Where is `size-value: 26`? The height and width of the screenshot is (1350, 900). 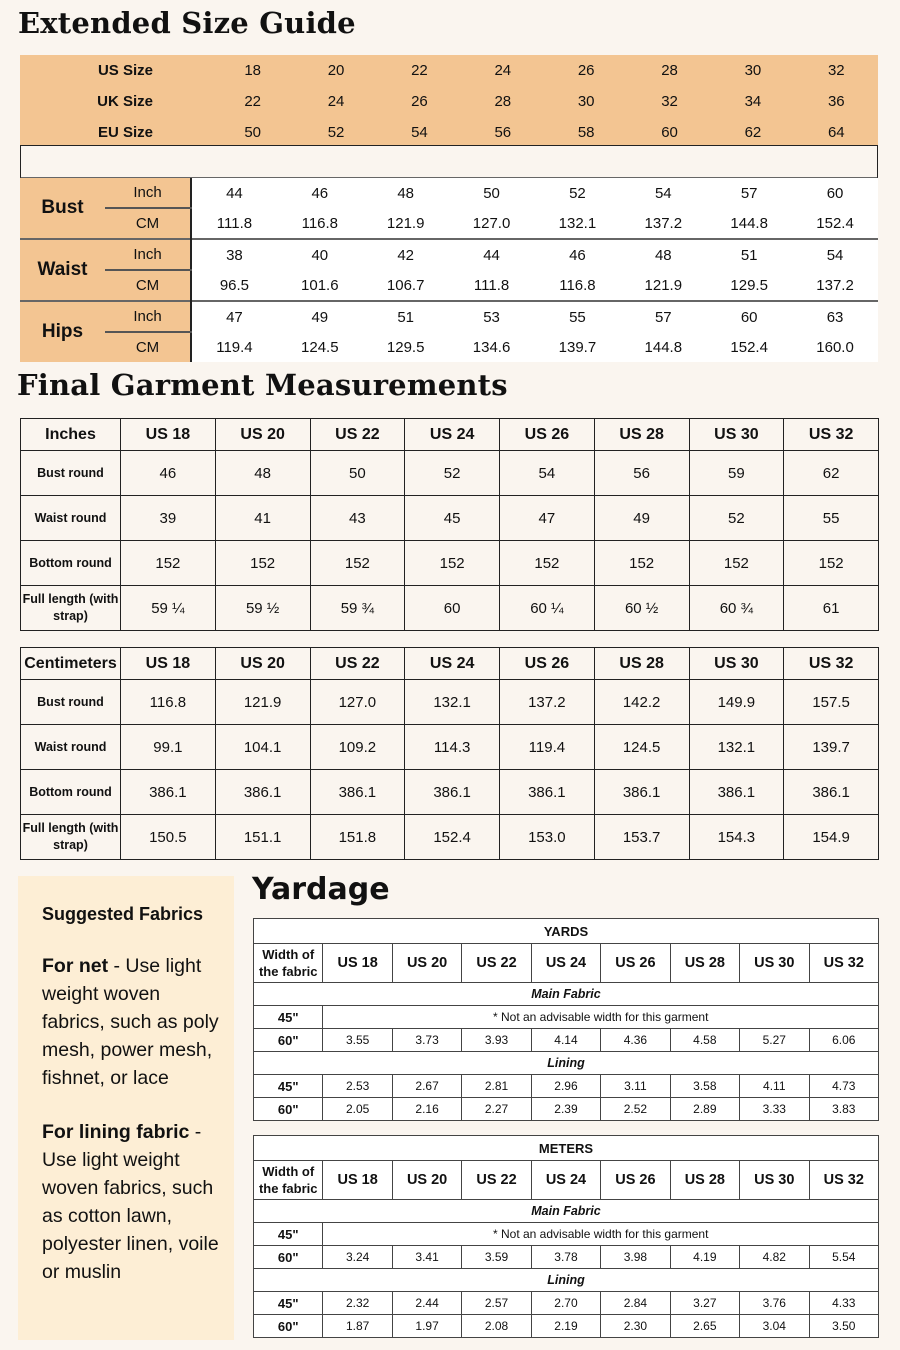 size-value: 26 is located at coordinates (419, 101).